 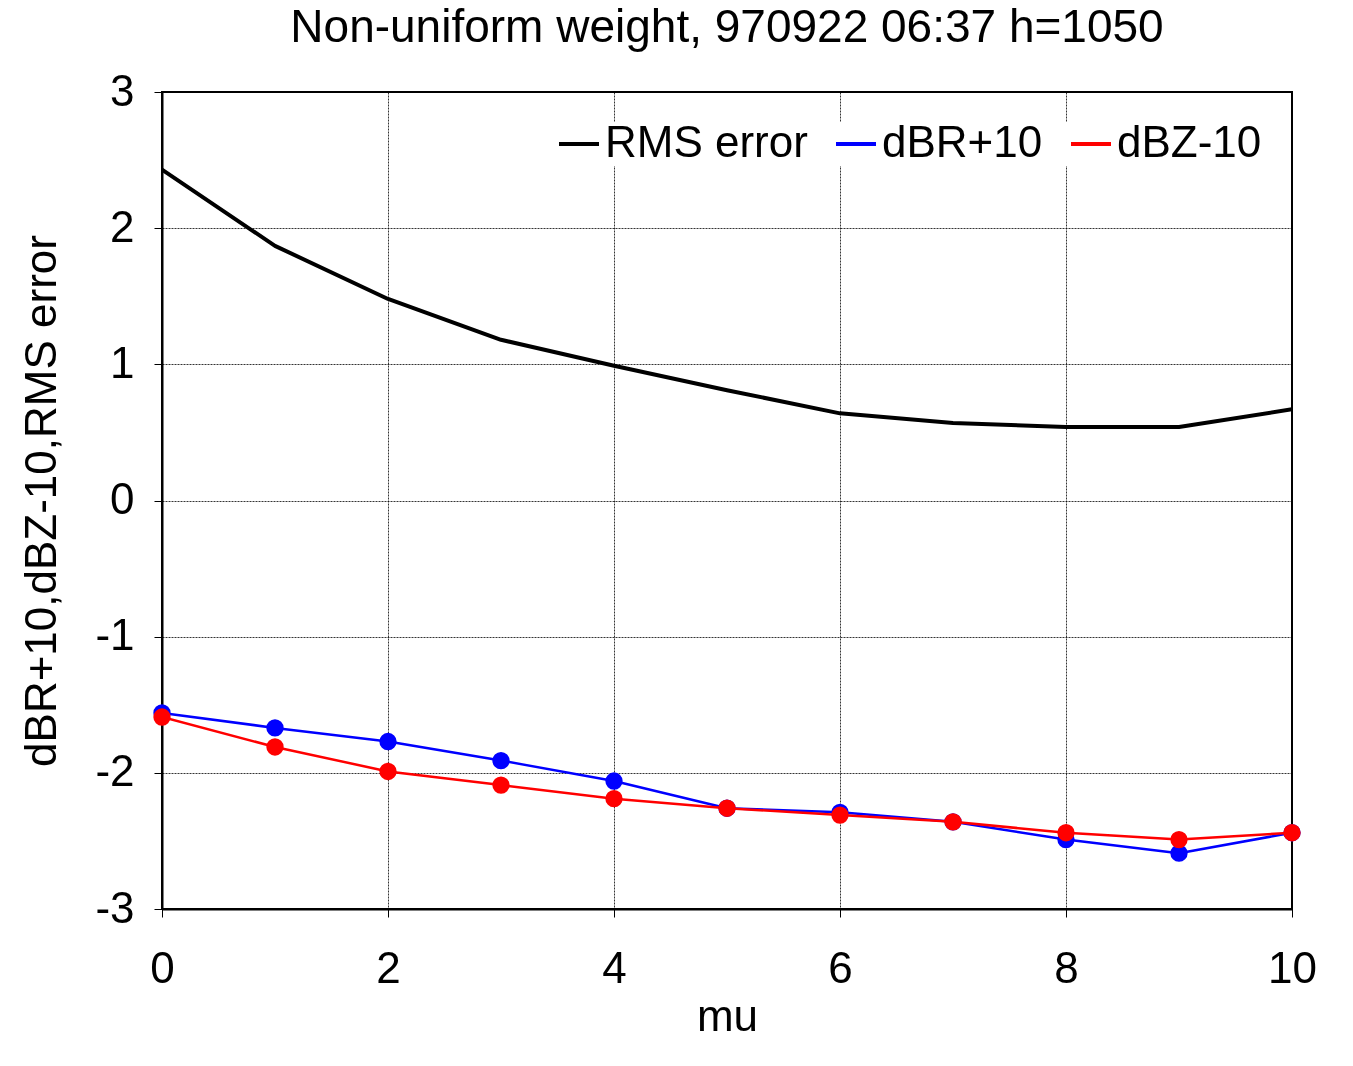 What do you see at coordinates (115, 635) in the screenshot?
I see `y-tick-label: -1` at bounding box center [115, 635].